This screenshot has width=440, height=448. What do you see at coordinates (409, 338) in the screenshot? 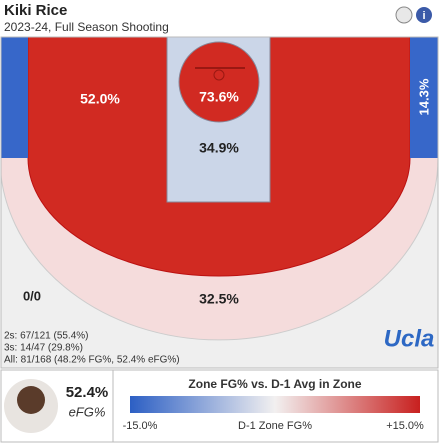
I see `team-logo: Ucla` at bounding box center [409, 338].